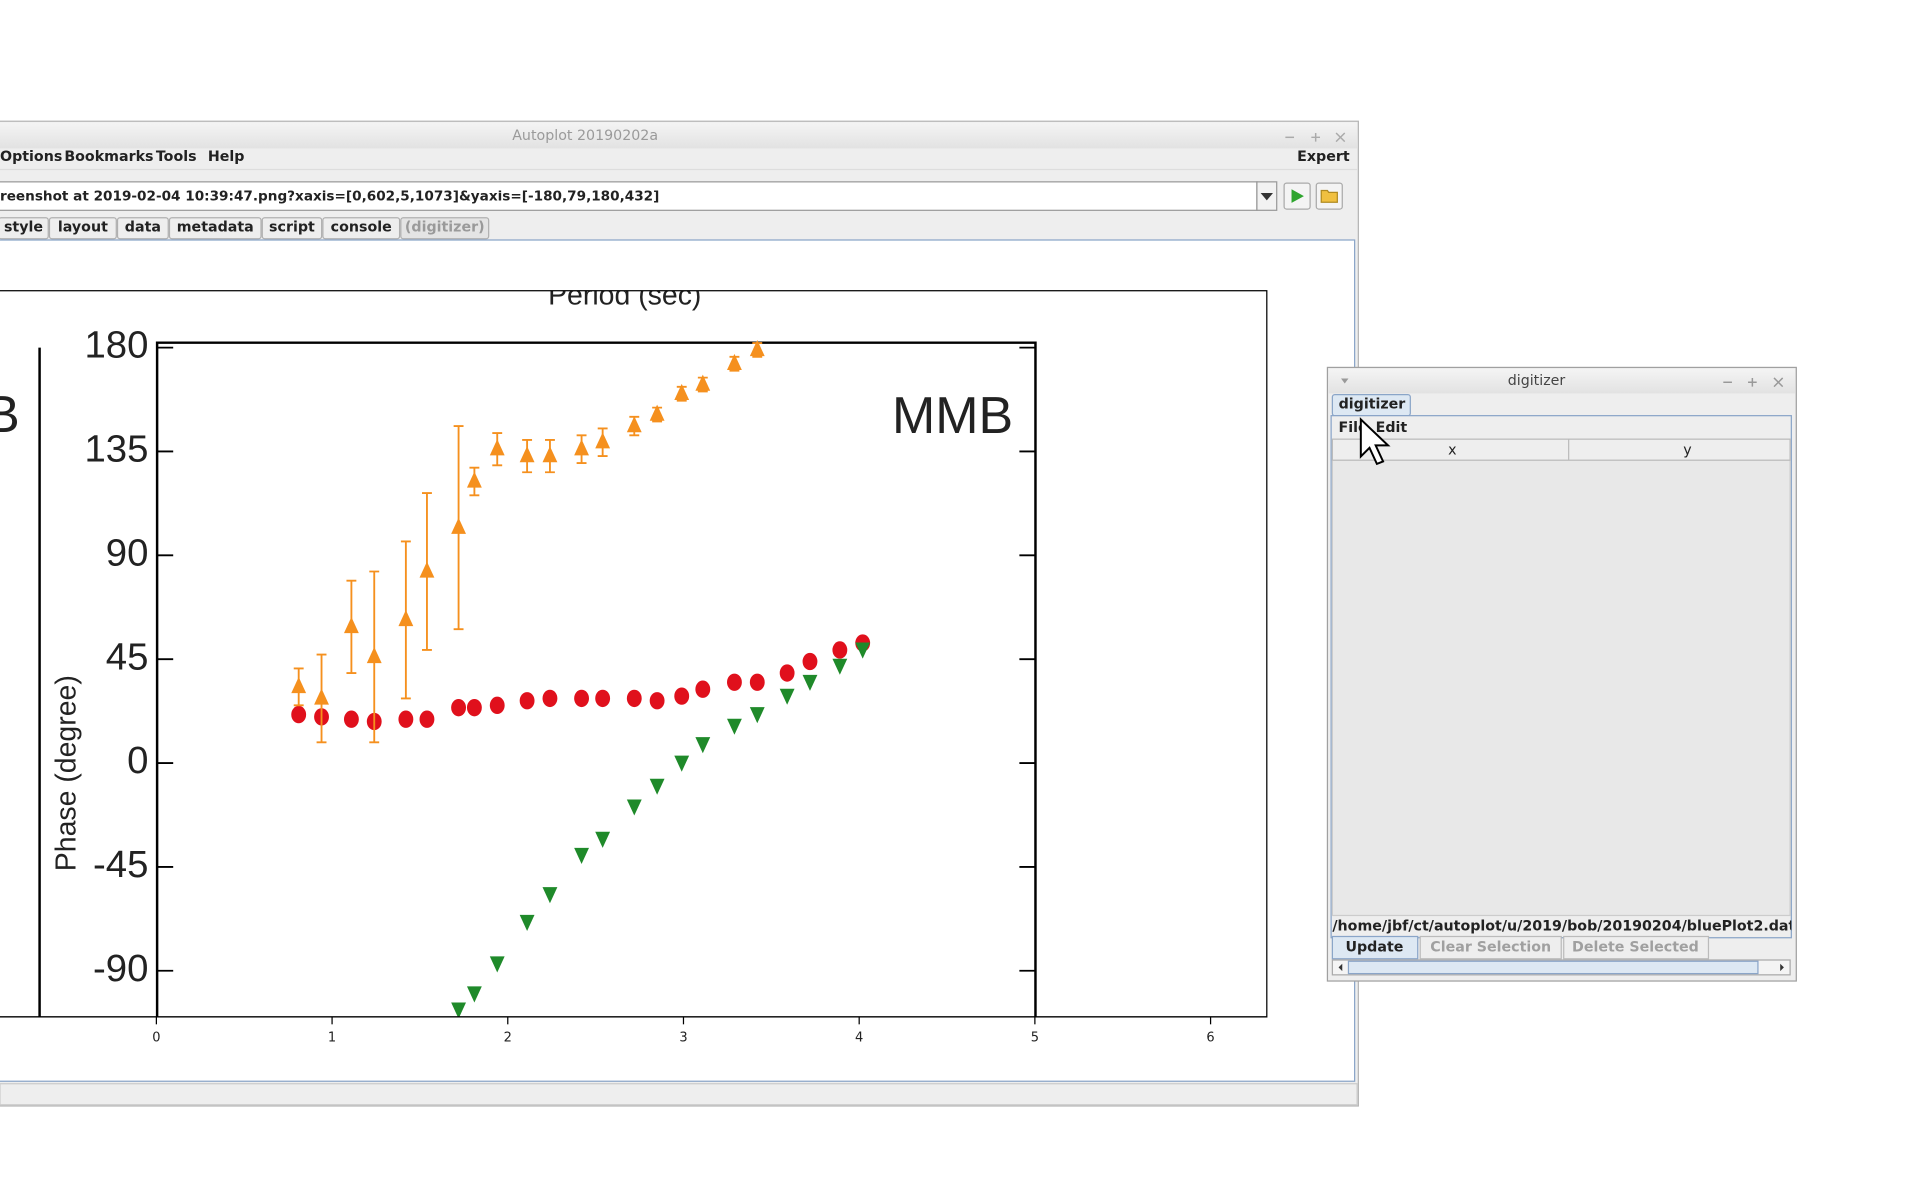 This screenshot has height=1200, width=1920. What do you see at coordinates (1323, 157) in the screenshot?
I see `expert-menu: Expert` at bounding box center [1323, 157].